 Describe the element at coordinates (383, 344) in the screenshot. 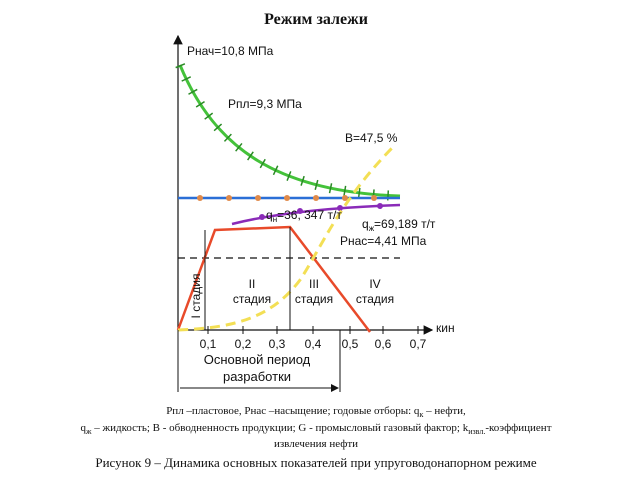

I see `x-tick-label: 0,6` at that location.